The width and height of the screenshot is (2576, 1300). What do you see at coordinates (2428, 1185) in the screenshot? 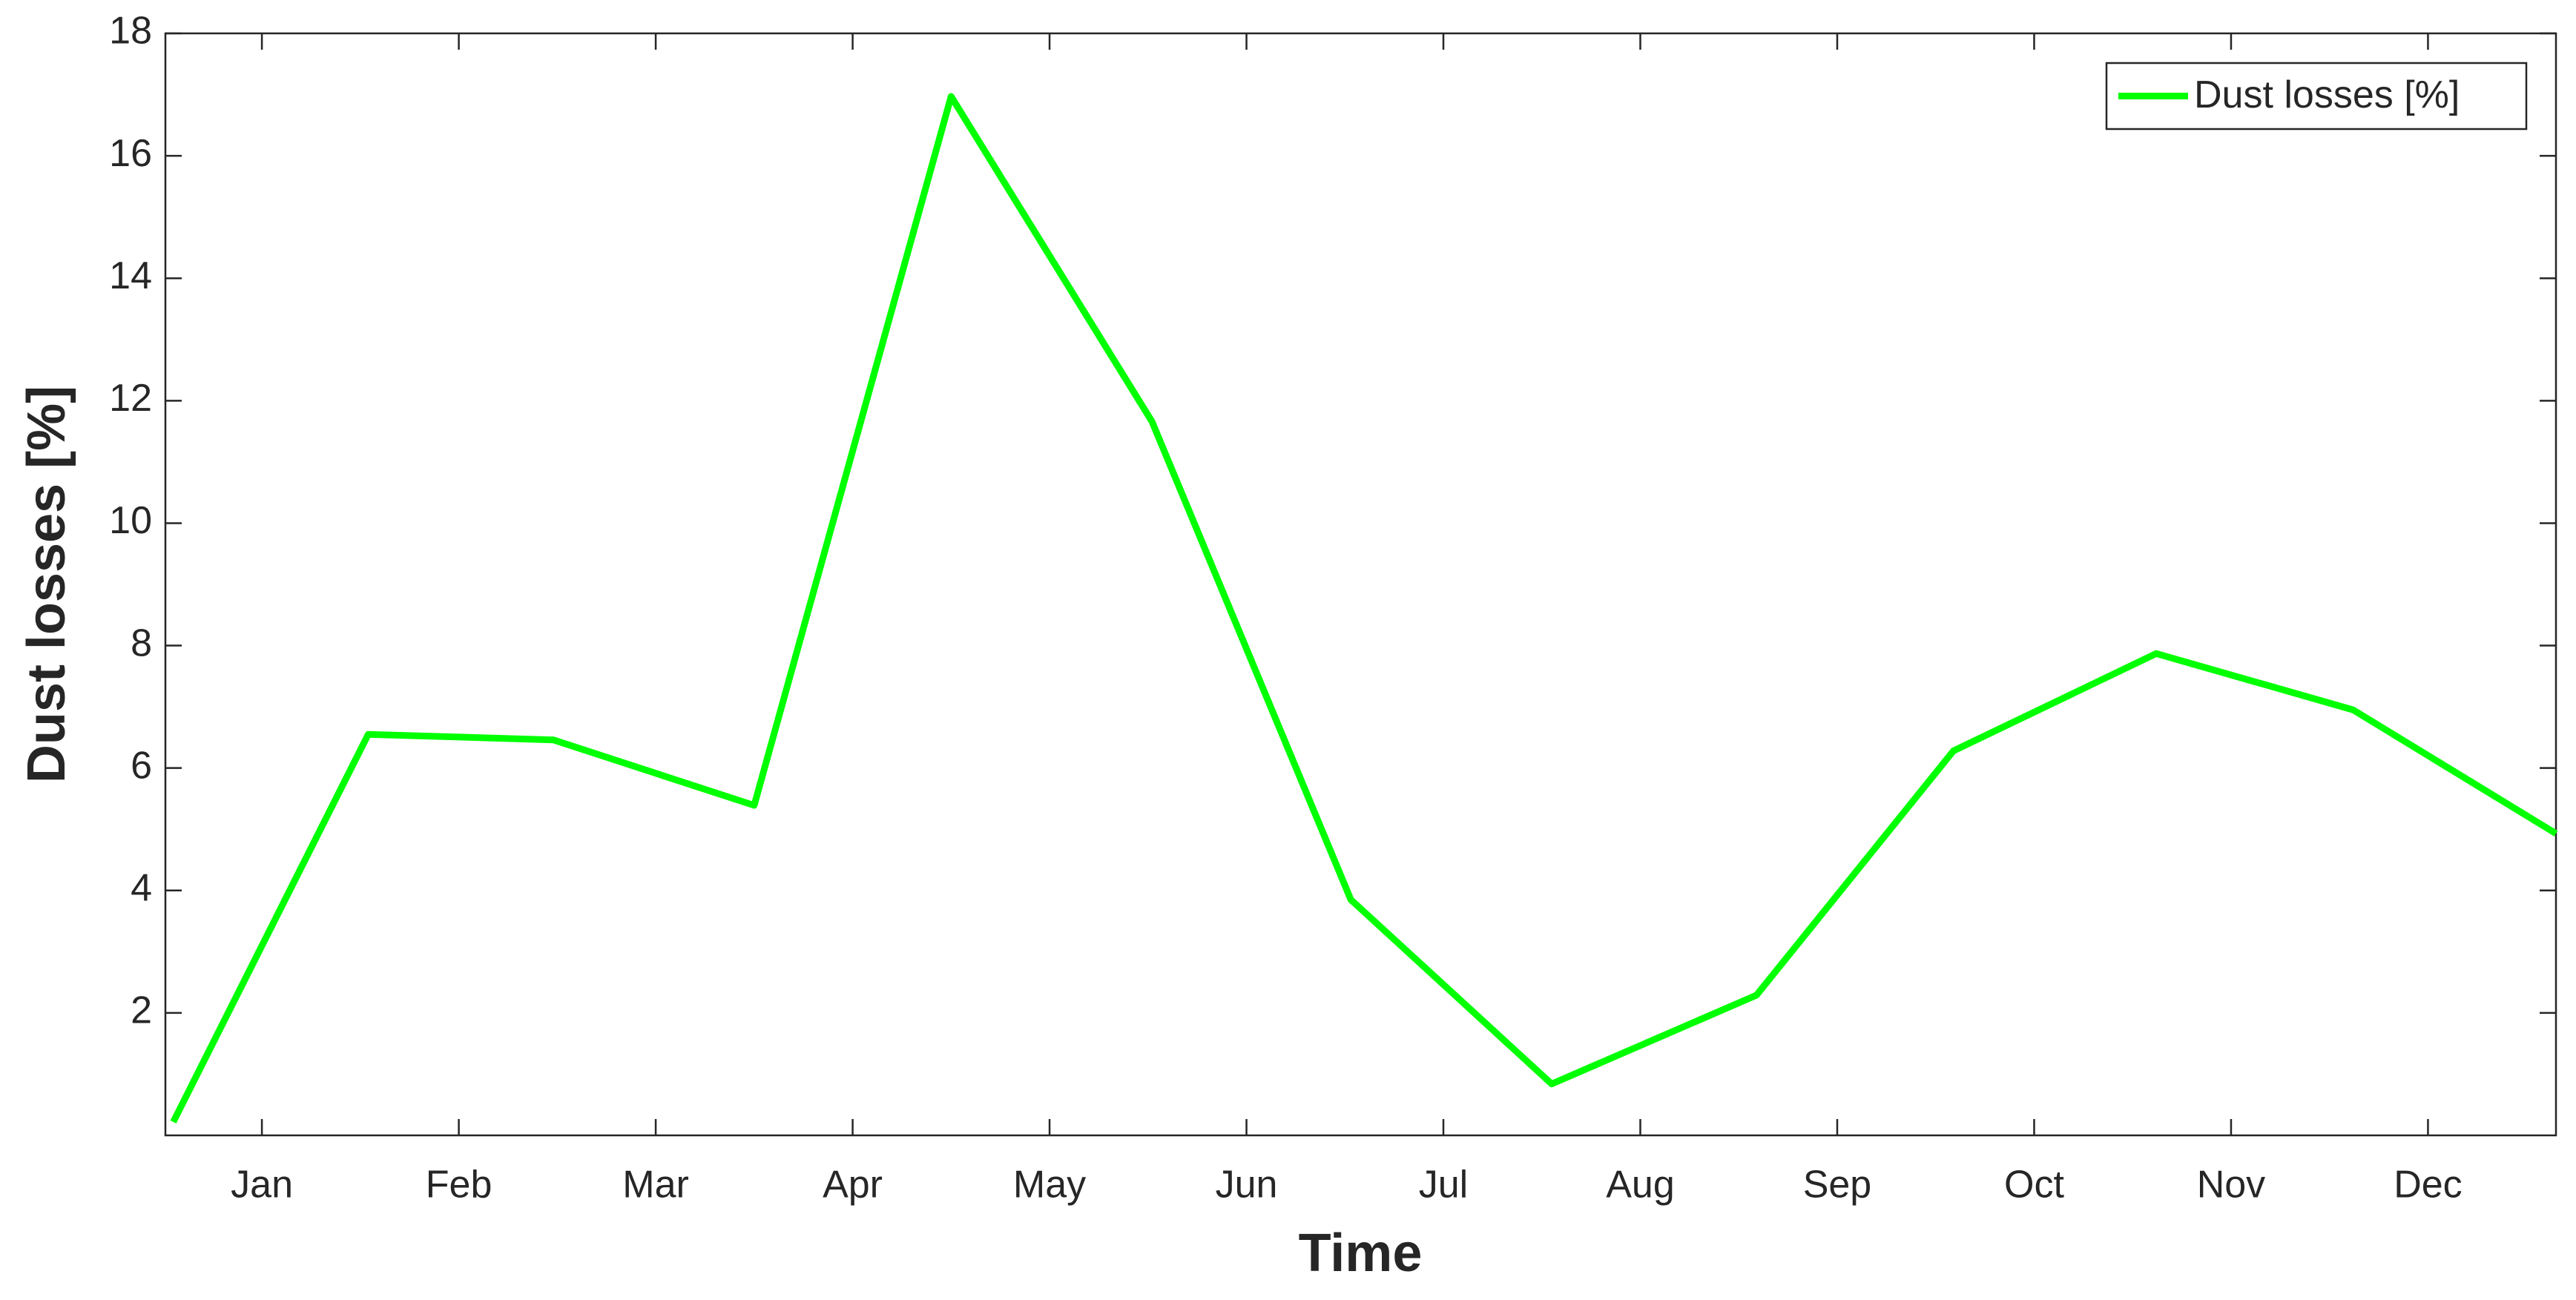
I see `x-tick-label: Dec` at bounding box center [2428, 1185].